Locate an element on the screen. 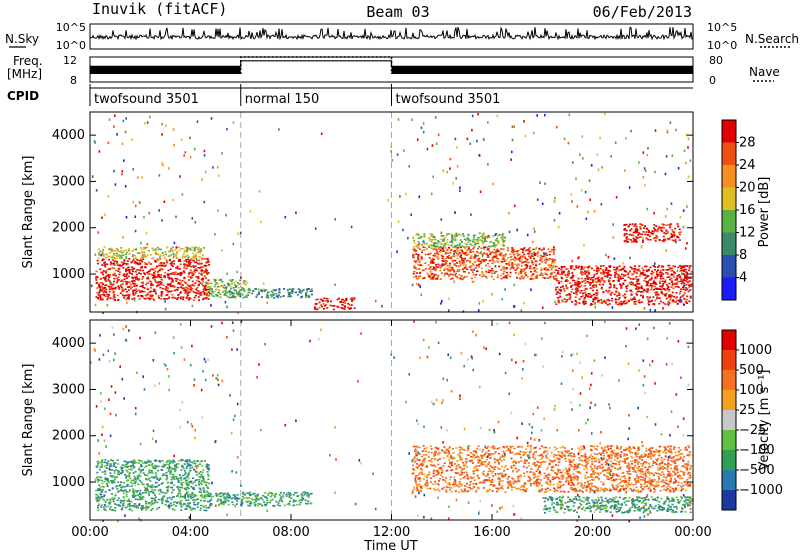  power-cbar-tick-6: 28 is located at coordinates (747, 143).